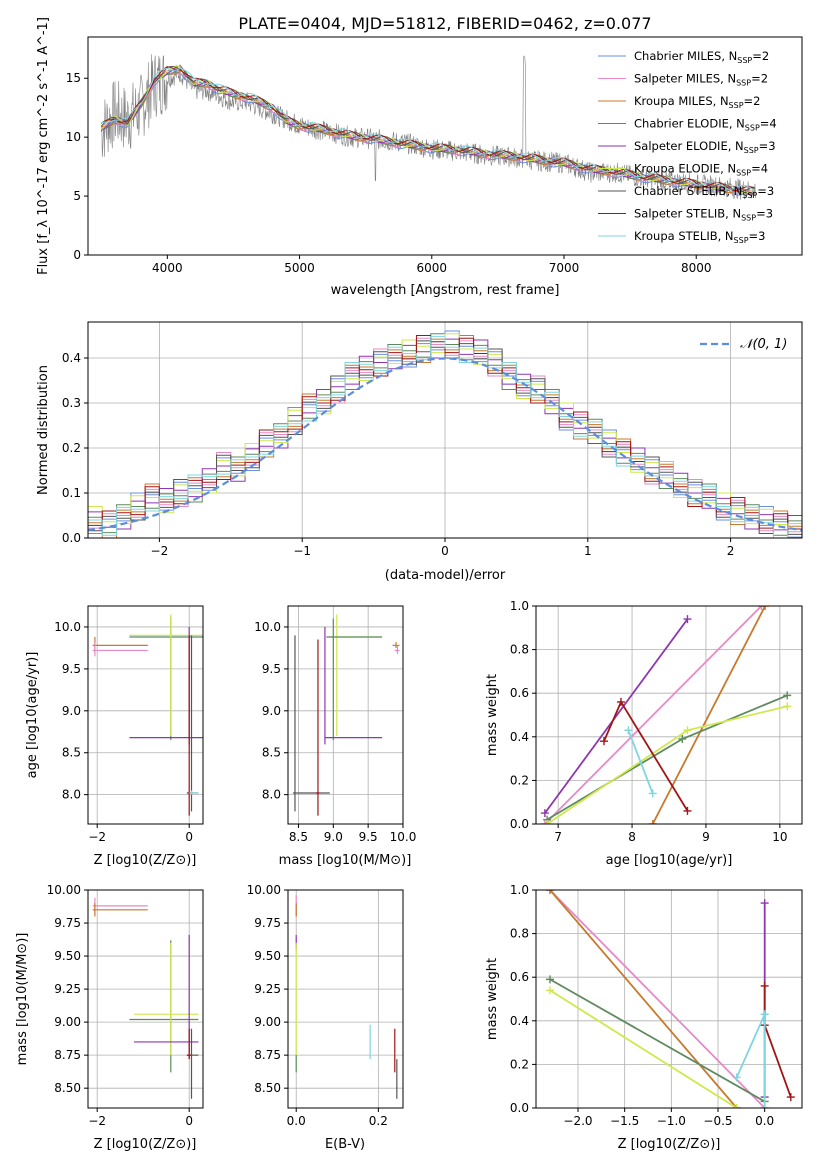 The width and height of the screenshot is (819, 1170). What do you see at coordinates (445, 444) in the screenshot?
I see `normal-reference-curve` at bounding box center [445, 444].